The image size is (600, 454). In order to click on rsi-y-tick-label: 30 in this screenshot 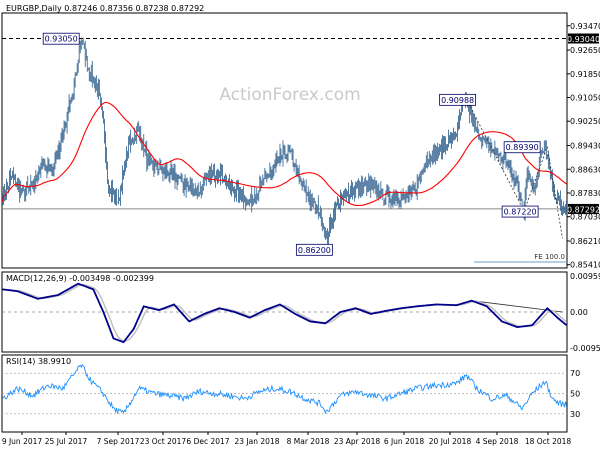, I will do `click(575, 414)`.